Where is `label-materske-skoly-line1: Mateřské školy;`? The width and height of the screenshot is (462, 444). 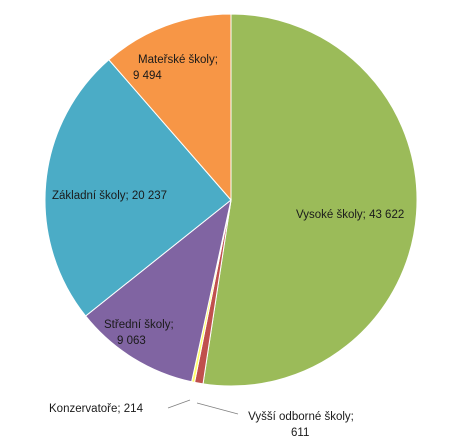
label-materske-skoly-line1: Mateřské školy; is located at coordinates (178, 60).